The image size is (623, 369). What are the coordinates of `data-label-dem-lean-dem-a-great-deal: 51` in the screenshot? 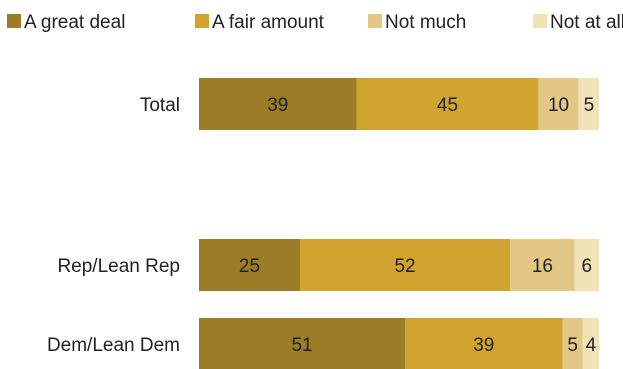 It's located at (301, 345).